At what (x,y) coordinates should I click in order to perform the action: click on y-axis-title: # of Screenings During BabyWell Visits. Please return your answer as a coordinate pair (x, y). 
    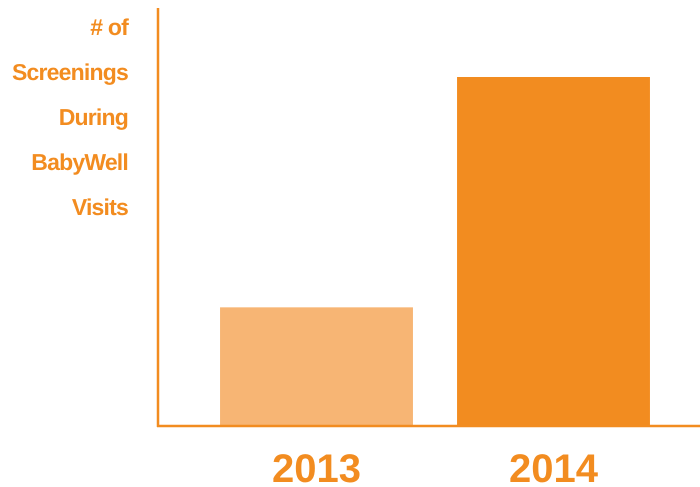
    Looking at the image, I should click on (71, 117).